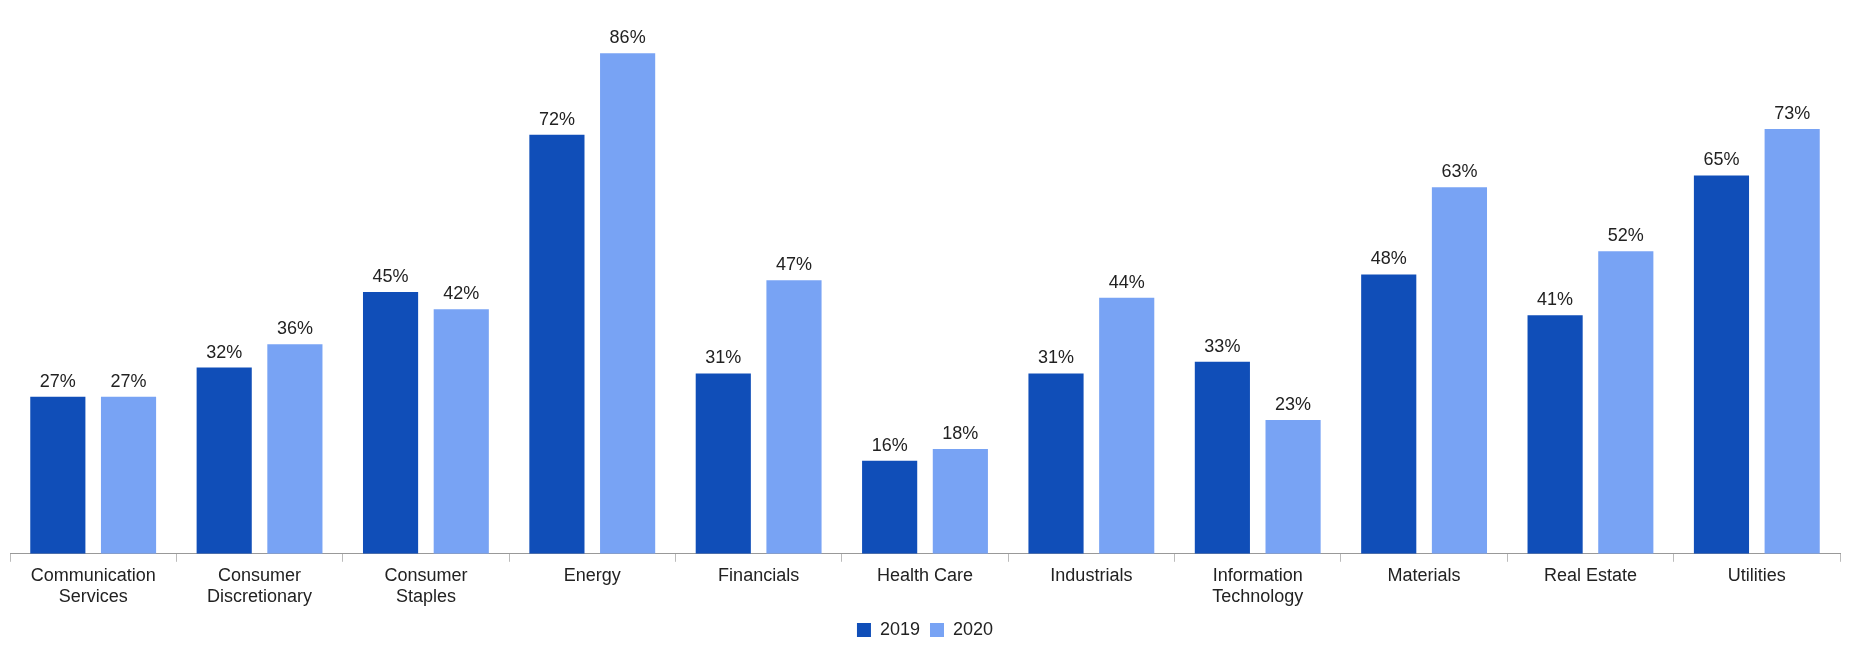 This screenshot has width=1860, height=654. I want to click on legend-label: 2020, so click(973, 628).